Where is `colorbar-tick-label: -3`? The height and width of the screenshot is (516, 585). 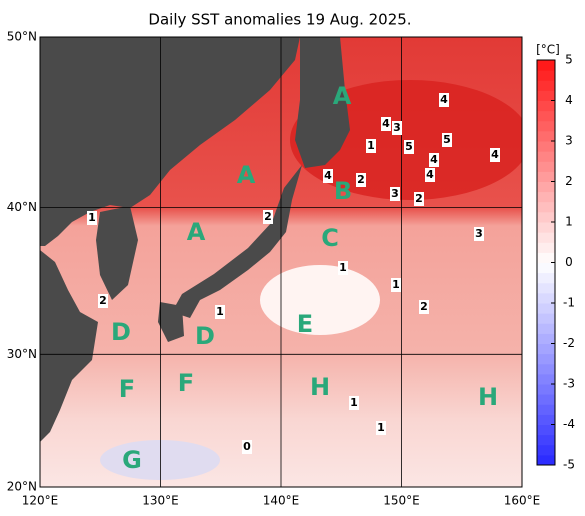 colorbar-tick-label: -3 is located at coordinates (569, 384).